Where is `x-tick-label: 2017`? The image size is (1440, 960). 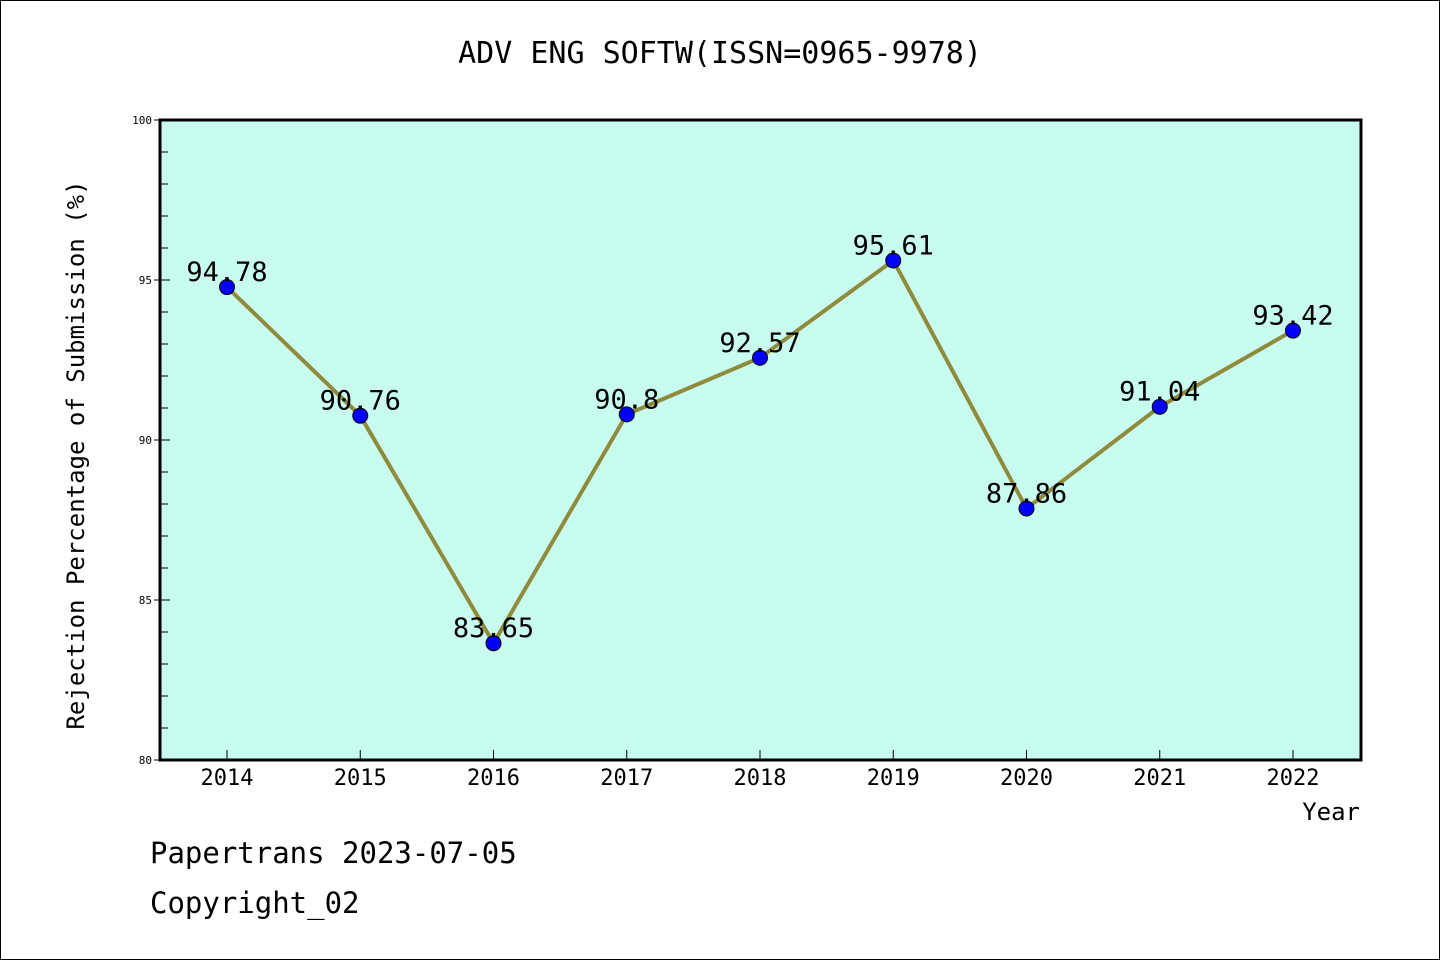
x-tick-label: 2017 is located at coordinates (626, 778).